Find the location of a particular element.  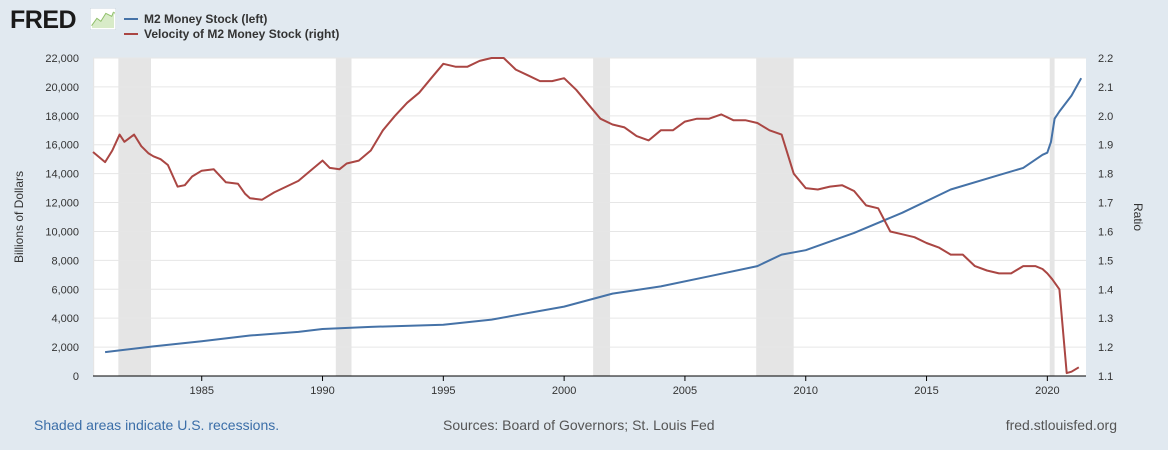

x-tick-label: 1990 is located at coordinates (322, 391).